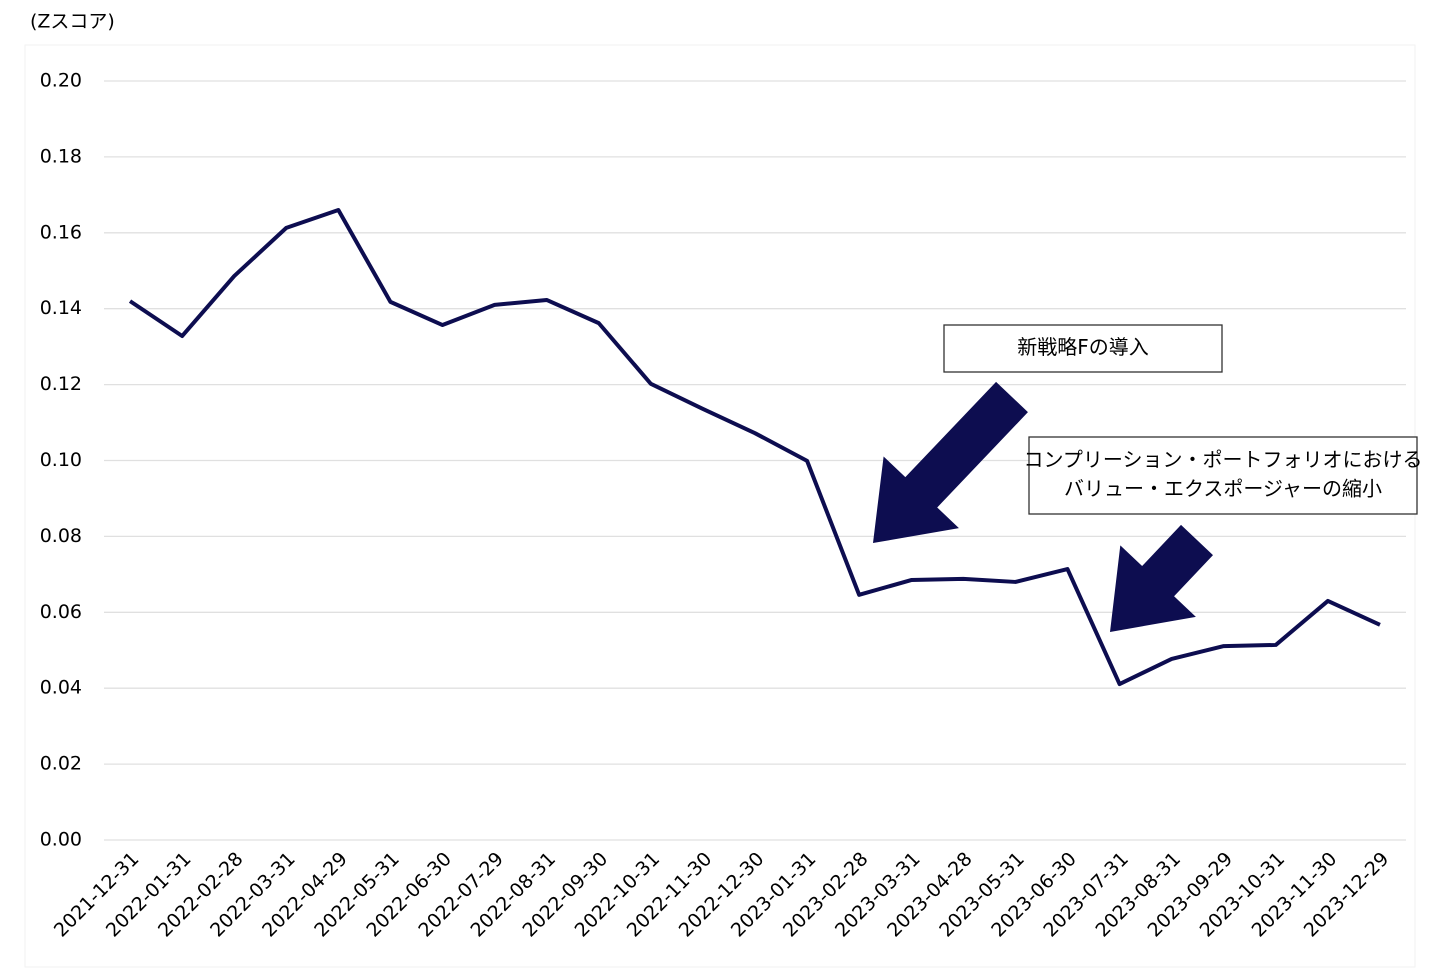 The image size is (1430, 972). I want to click on annotation-text: 新戦略Fの導入, so click(1083, 347).